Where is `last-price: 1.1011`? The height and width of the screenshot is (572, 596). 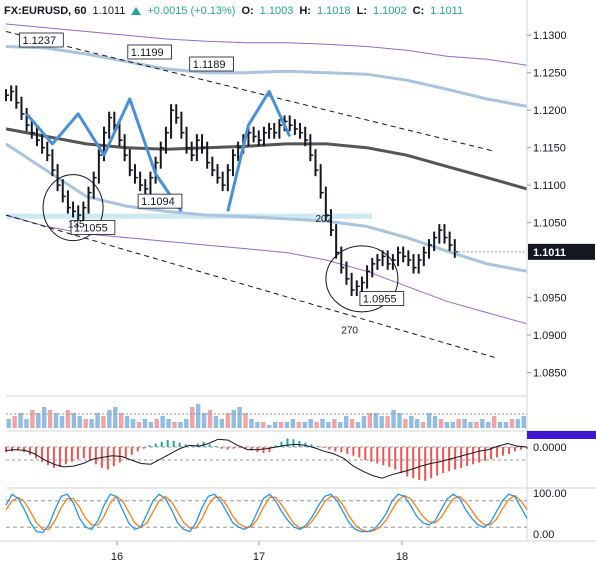
last-price: 1.1011 is located at coordinates (109, 11).